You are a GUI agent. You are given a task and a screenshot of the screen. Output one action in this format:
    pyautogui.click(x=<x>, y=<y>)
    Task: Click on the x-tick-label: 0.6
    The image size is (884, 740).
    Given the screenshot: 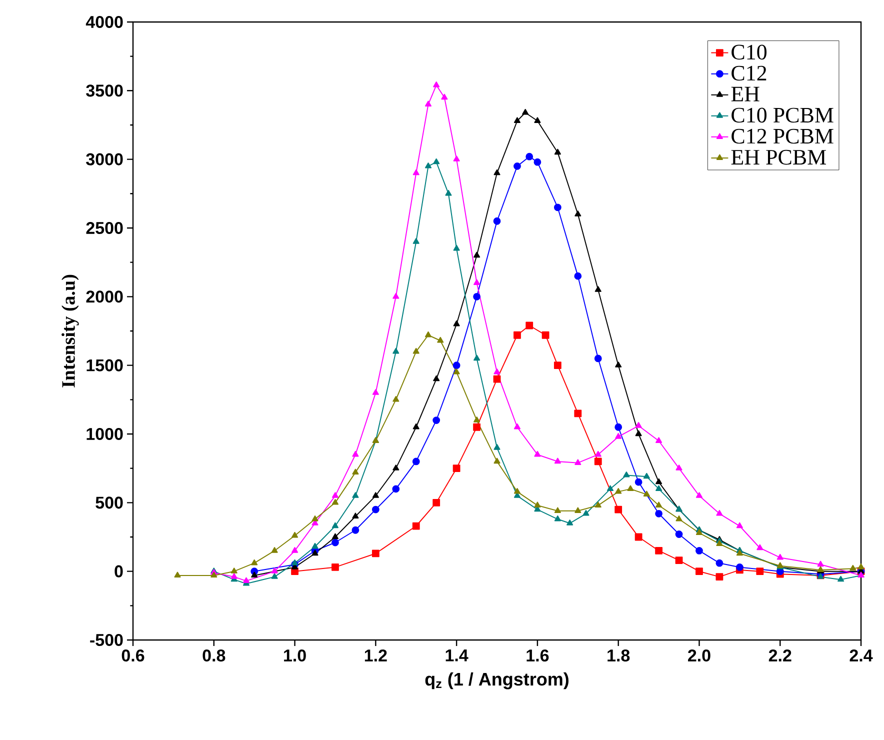 What is the action you would take?
    pyautogui.click(x=133, y=656)
    